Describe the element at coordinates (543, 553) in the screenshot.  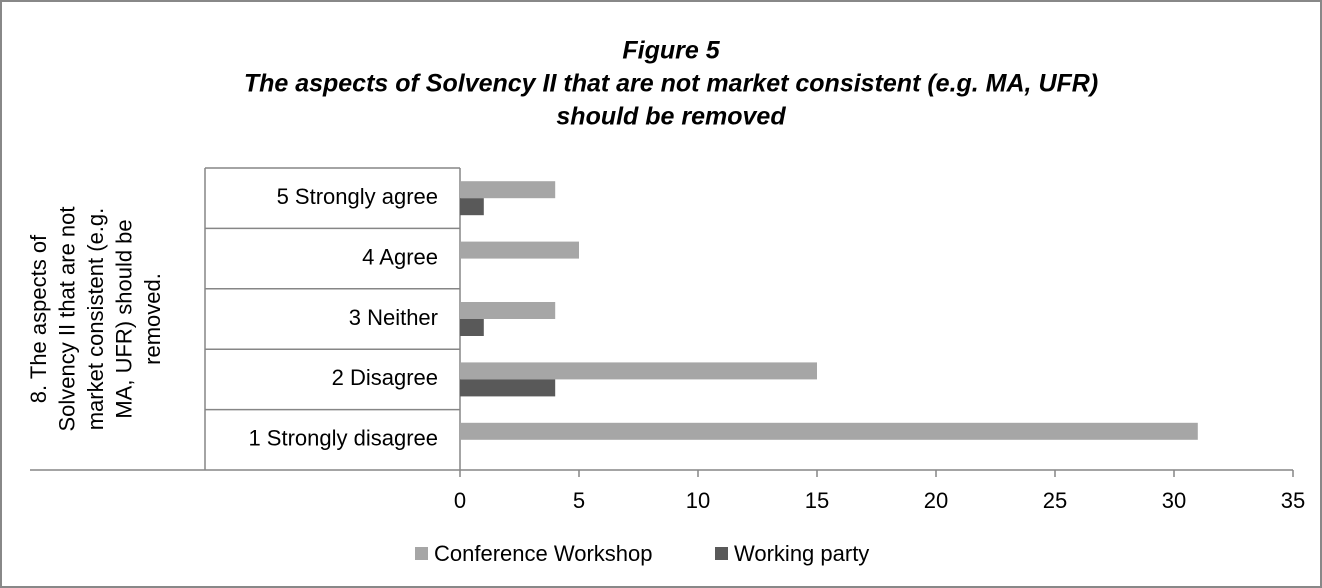
I see `legend-label: Conference Workshop` at that location.